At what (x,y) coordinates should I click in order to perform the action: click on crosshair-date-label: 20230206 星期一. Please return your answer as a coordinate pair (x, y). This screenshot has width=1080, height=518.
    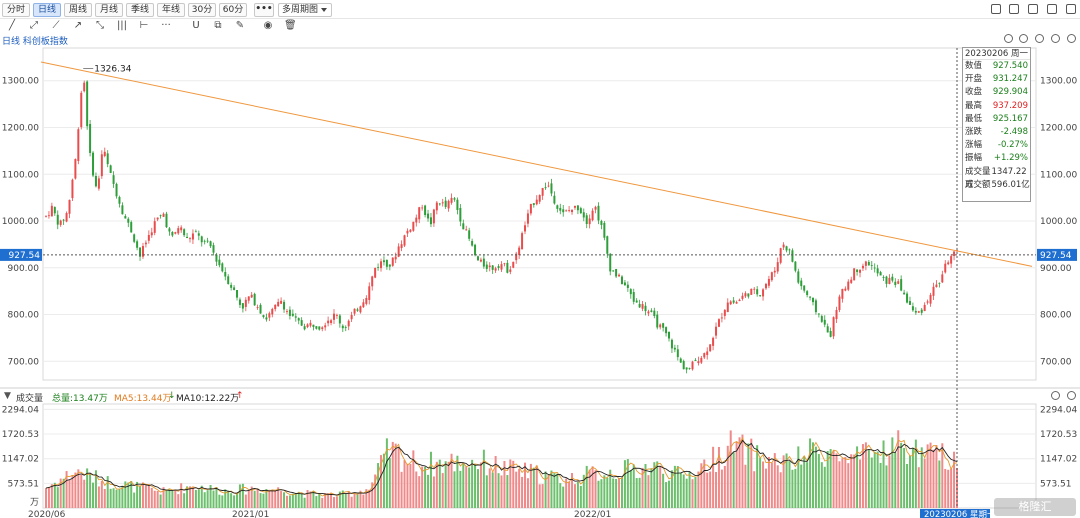
    Looking at the image, I should click on (960, 514).